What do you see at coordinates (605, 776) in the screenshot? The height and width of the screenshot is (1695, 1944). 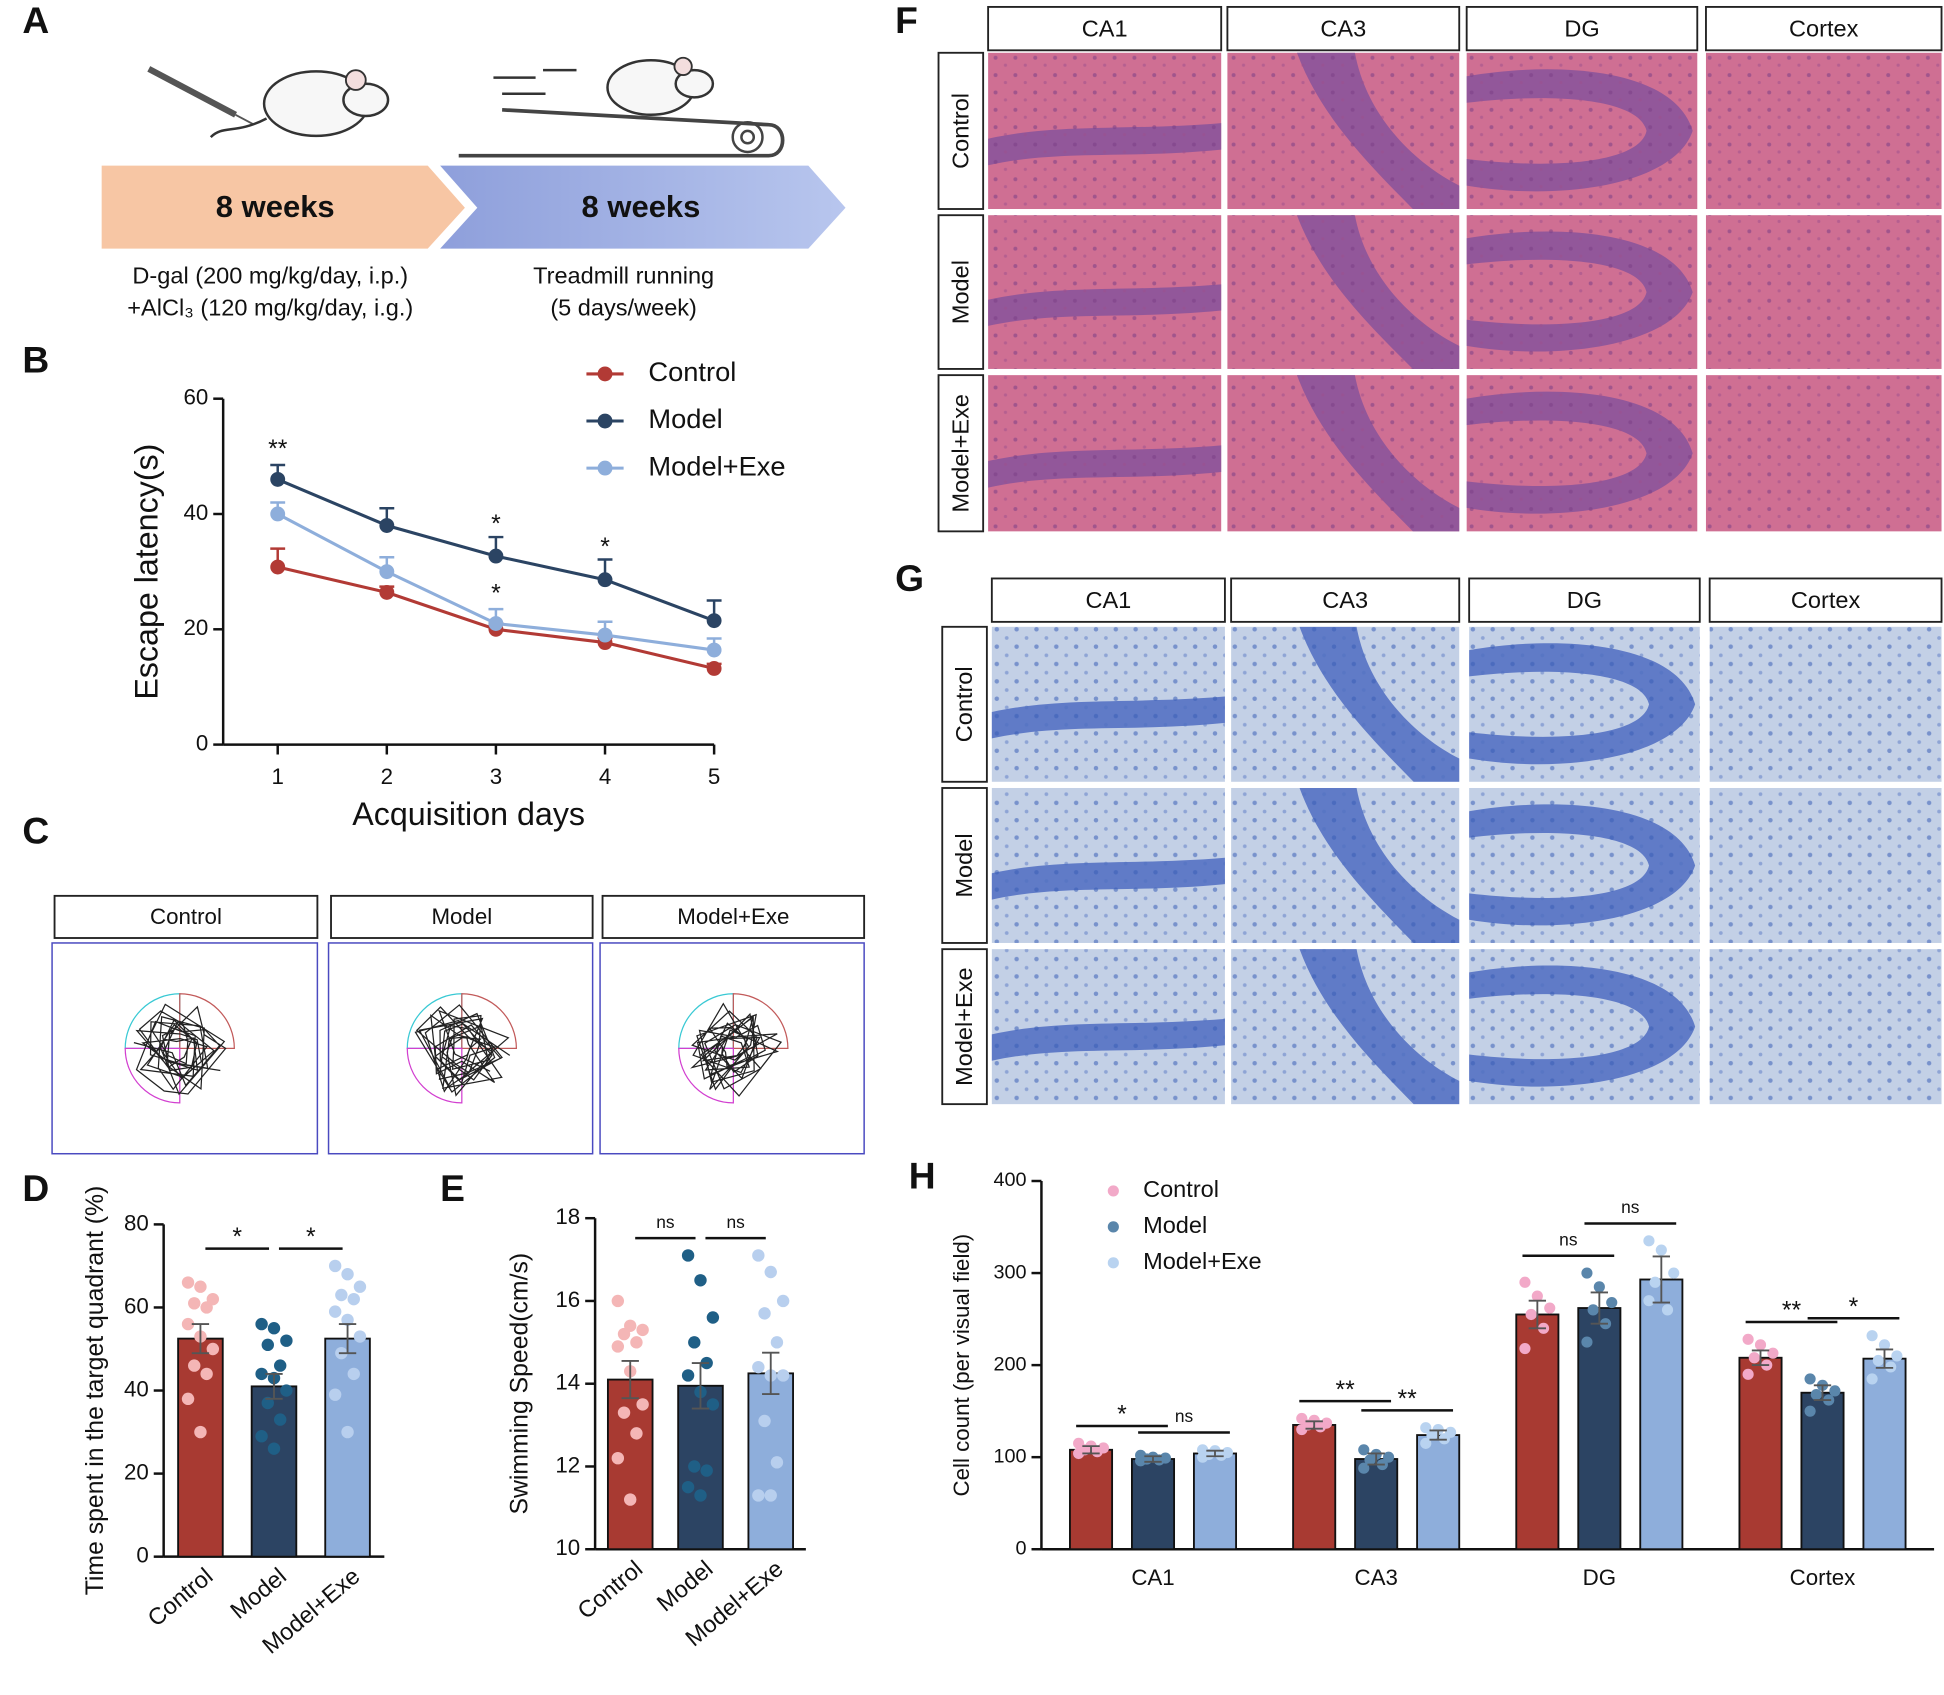 I see `x-tick-label: 4` at bounding box center [605, 776].